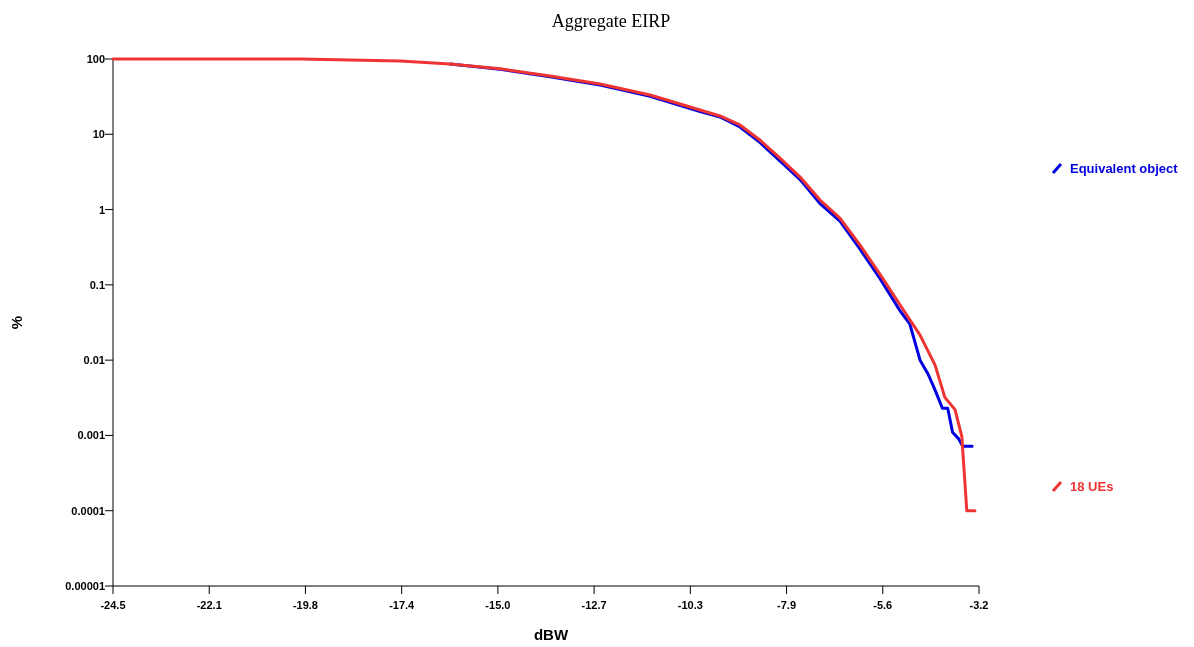 The height and width of the screenshot is (647, 1194). Describe the element at coordinates (498, 605) in the screenshot. I see `x-tick-label: -15.0` at that location.